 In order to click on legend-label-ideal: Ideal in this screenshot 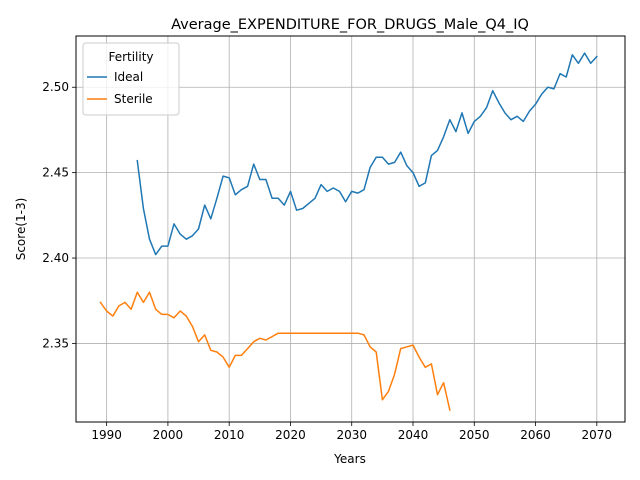, I will do `click(128, 77)`.